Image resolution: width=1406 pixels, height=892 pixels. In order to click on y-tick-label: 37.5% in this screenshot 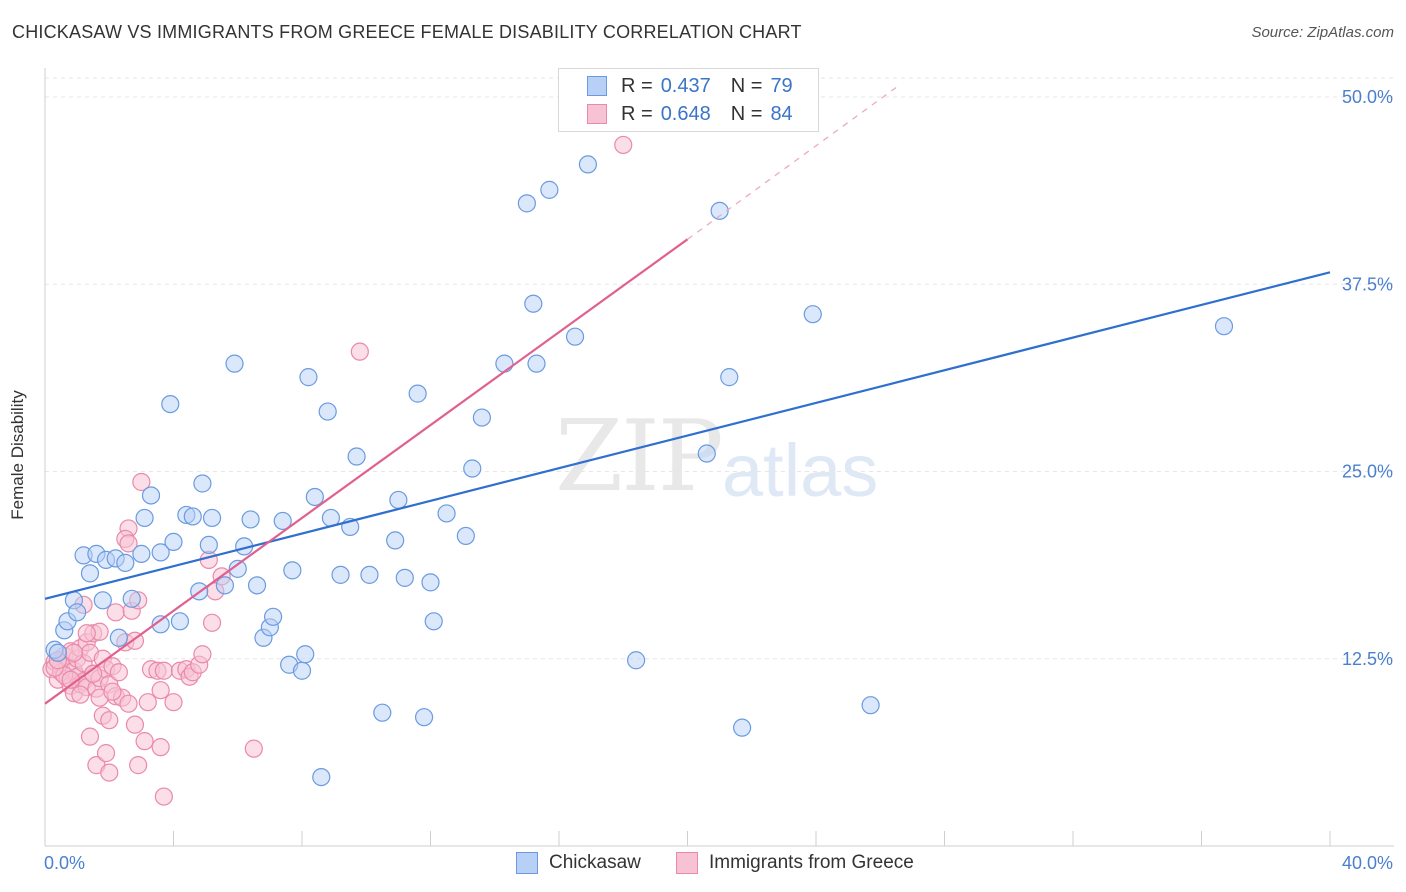, I will do `click(1367, 284)`.